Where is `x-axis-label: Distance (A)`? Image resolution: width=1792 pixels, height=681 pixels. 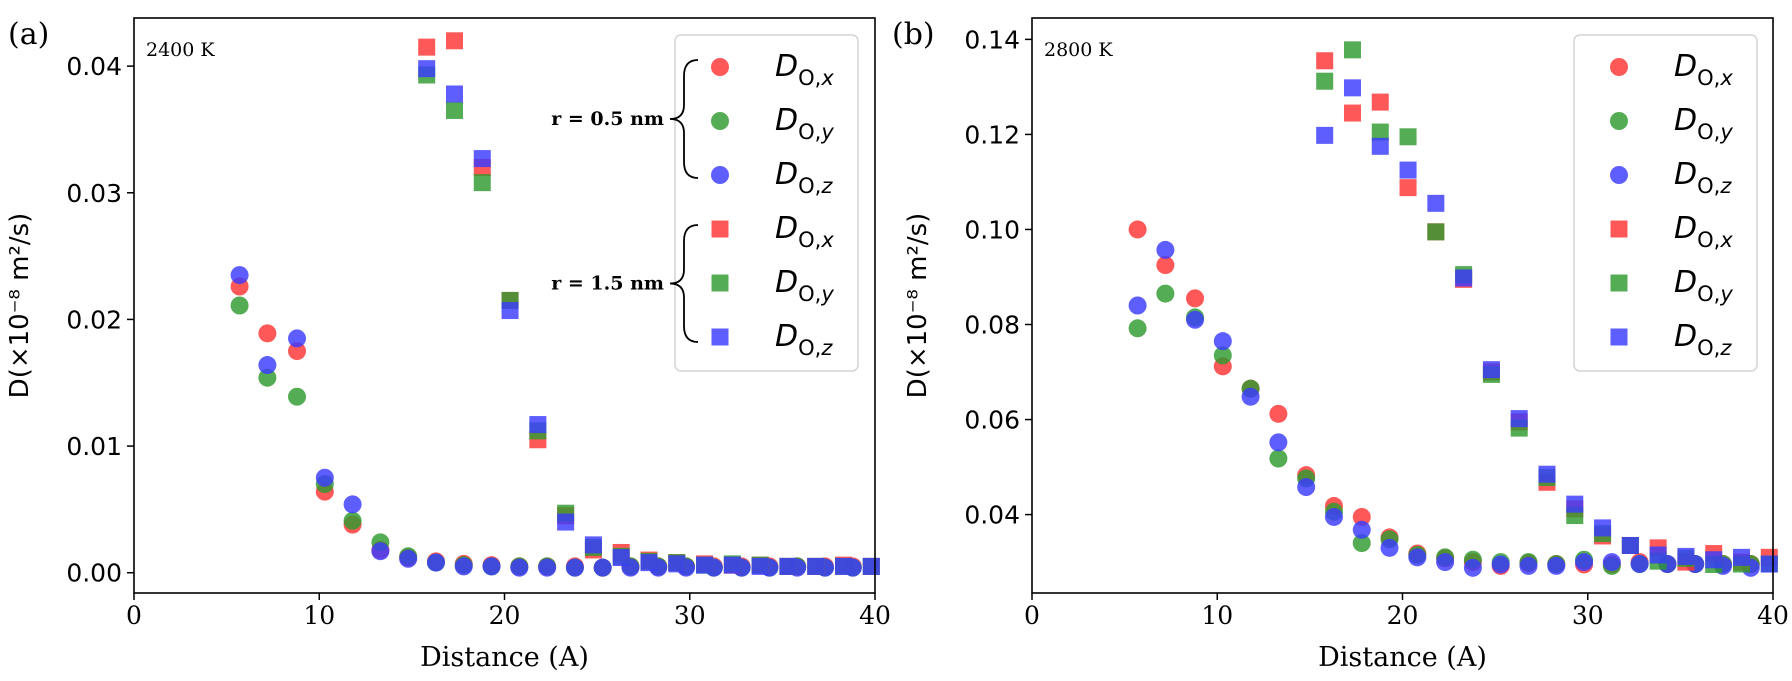
x-axis-label: Distance (A) is located at coordinates (504, 657).